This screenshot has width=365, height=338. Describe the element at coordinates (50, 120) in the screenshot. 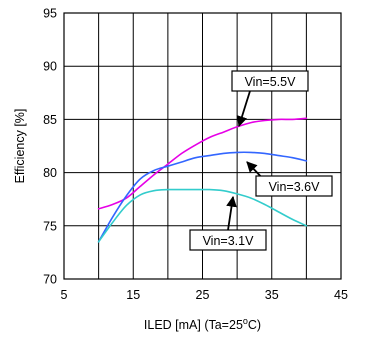

I see `y-tick-label: 85` at that location.